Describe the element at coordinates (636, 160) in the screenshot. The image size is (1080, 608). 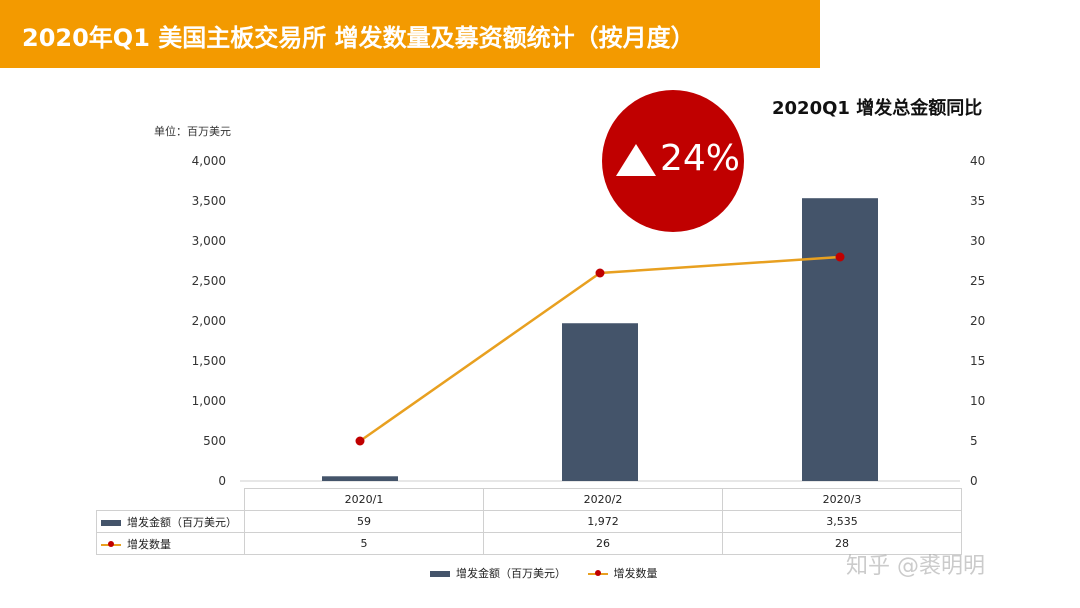
I see `triangle-up-icon` at that location.